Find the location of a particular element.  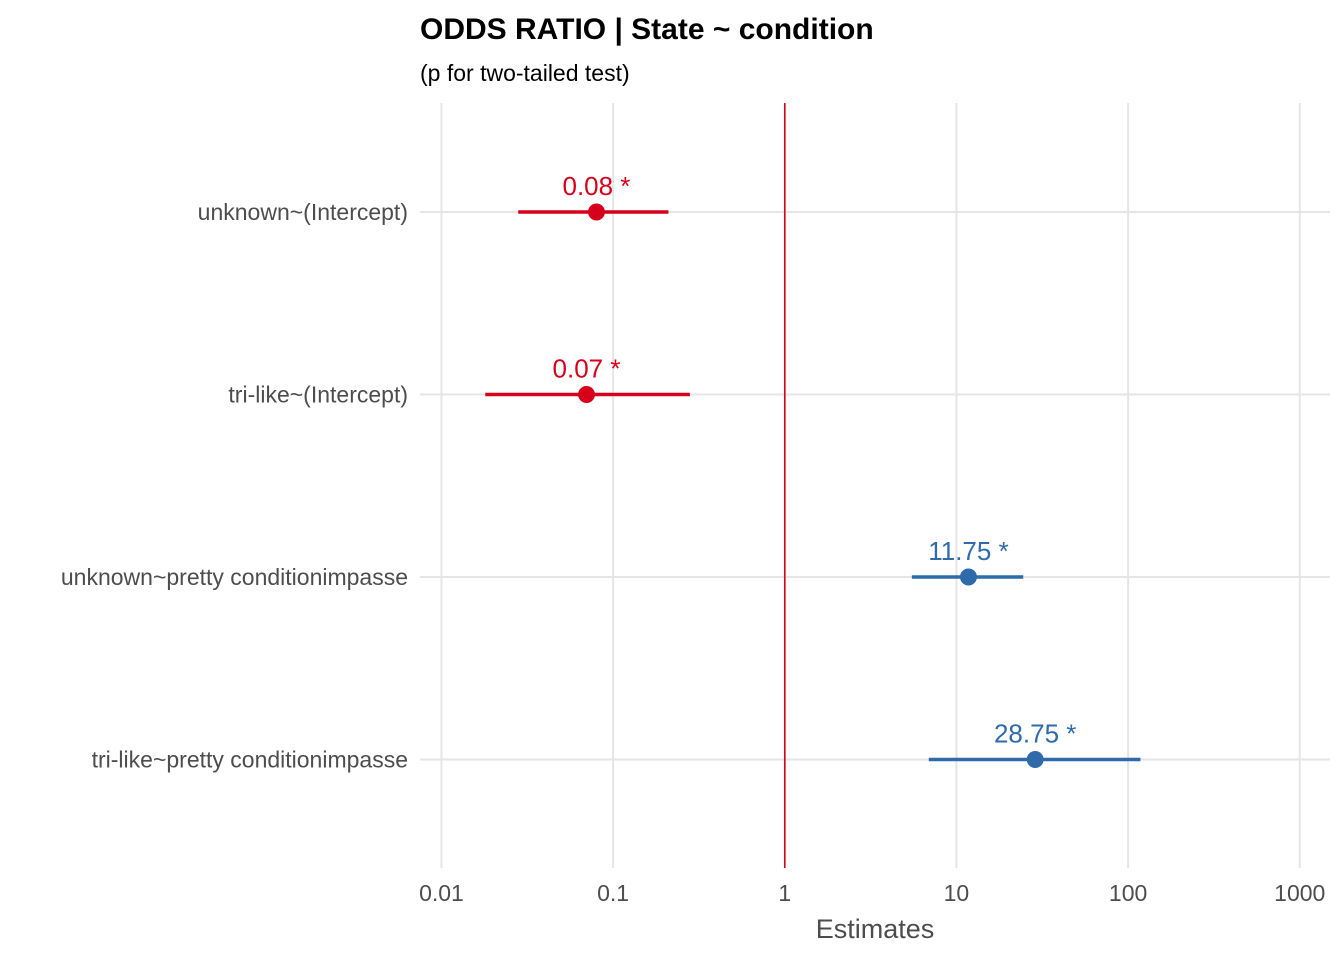

x-tick-label: 10 is located at coordinates (957, 893).